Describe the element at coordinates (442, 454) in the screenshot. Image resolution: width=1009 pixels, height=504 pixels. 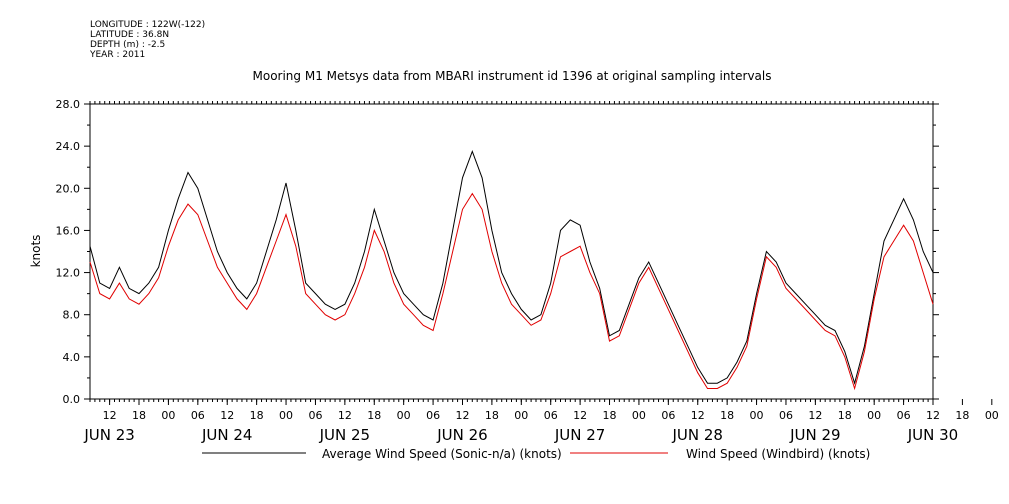
I see `legend-label-0: Average Wind Speed (Sonic-n/a) (knots)` at that location.